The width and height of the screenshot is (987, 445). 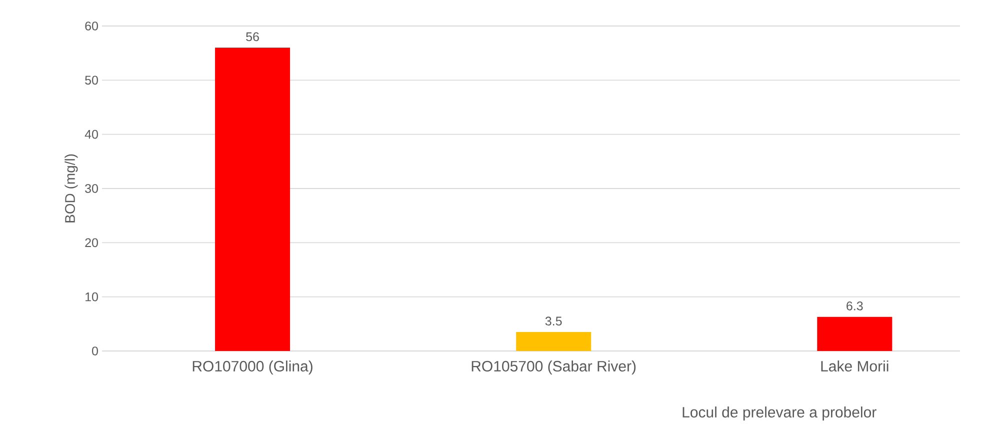 I want to click on x-tick-label: Lake Morii, so click(x=854, y=366).